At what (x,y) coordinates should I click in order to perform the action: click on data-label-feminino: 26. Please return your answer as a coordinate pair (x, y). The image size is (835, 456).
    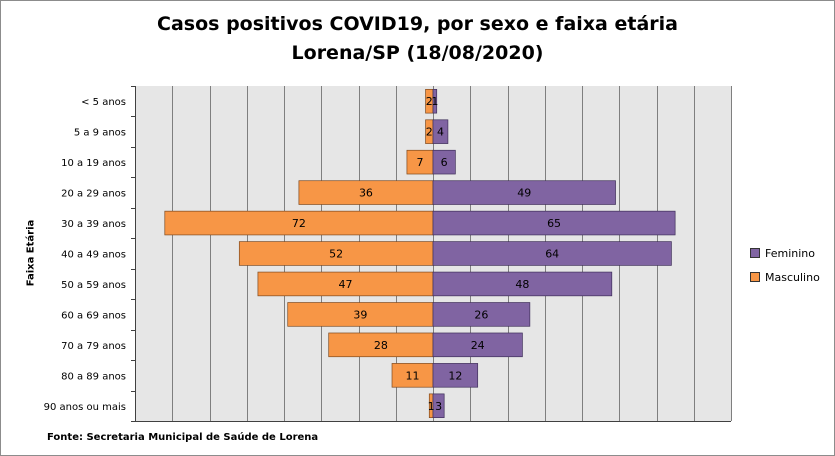
    Looking at the image, I should click on (481, 314).